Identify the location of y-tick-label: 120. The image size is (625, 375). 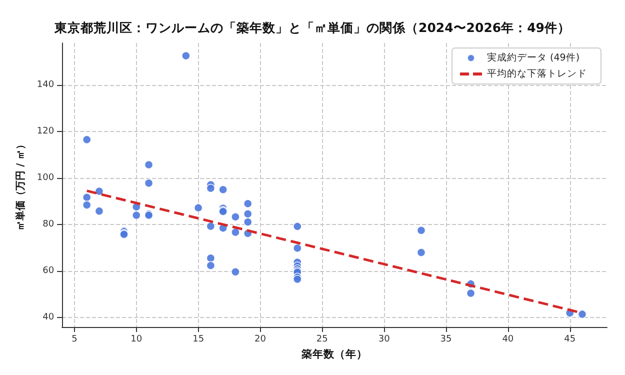
(45, 131).